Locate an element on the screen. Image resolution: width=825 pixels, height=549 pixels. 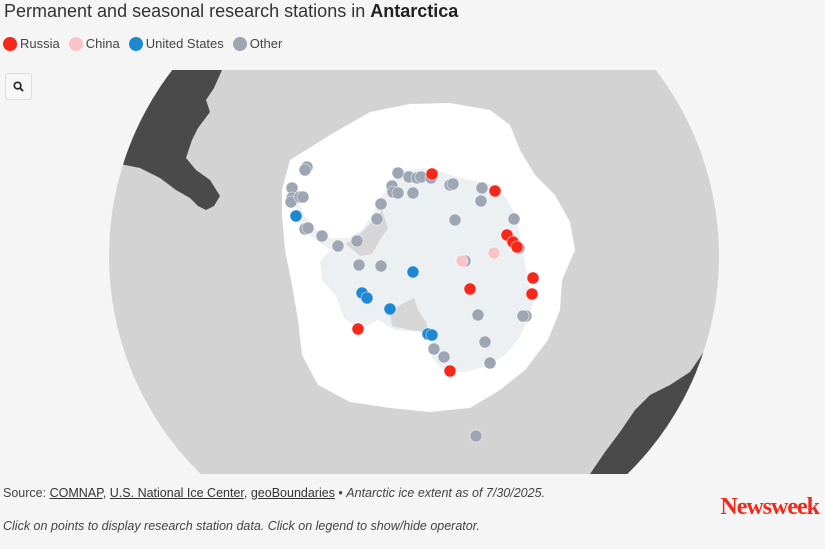
legend: Russia China United States Other is located at coordinates (142, 43).